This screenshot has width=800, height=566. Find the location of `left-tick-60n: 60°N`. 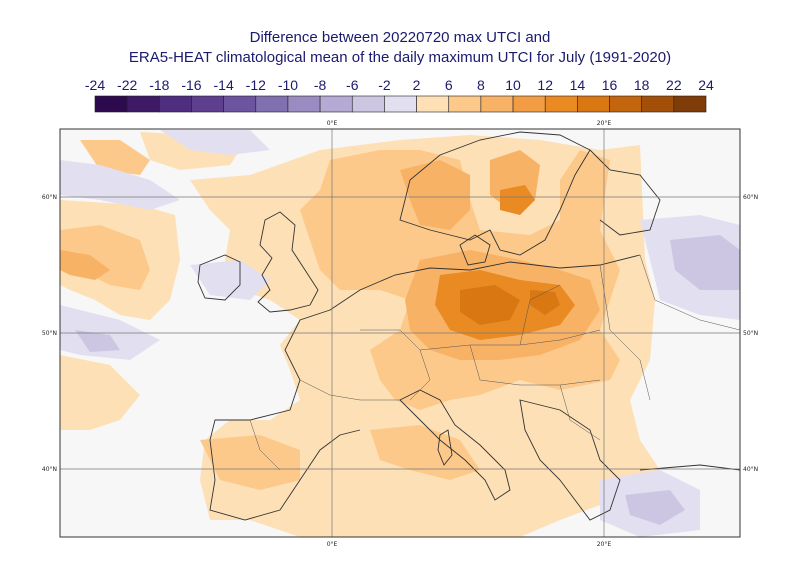

left-tick-60n: 60°N is located at coordinates (49, 197).